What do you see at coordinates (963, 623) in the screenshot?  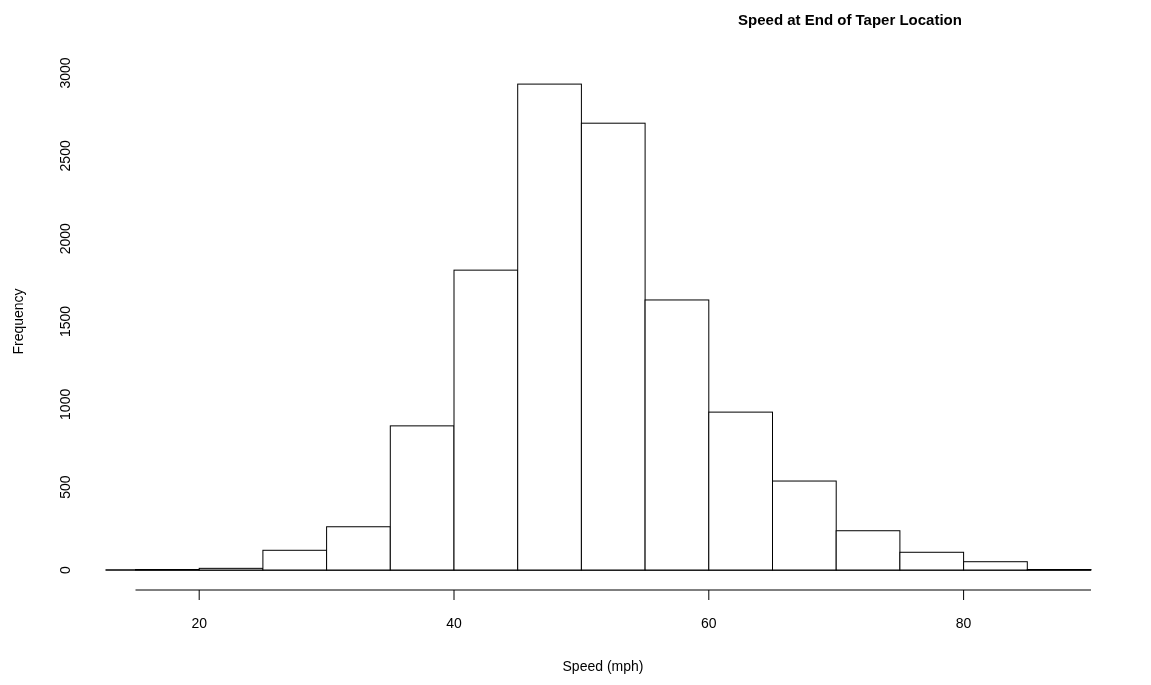 I see `x-tick-label: 80` at bounding box center [963, 623].